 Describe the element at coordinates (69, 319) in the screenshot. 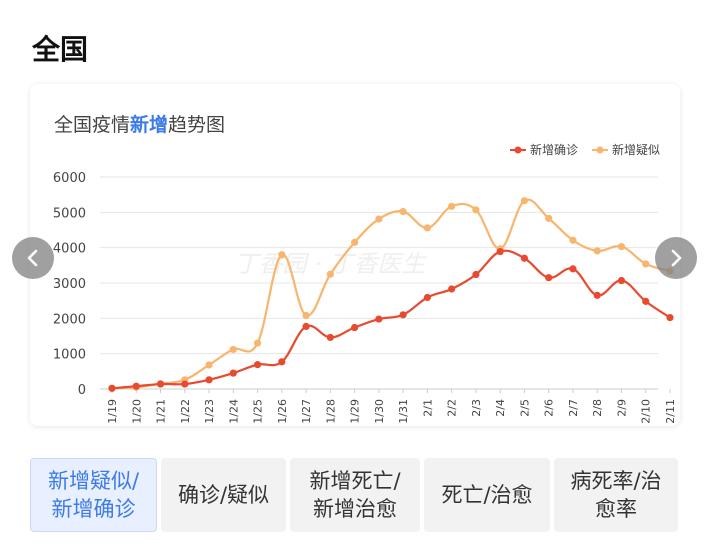

I see `y-tick-label: 2000` at that location.